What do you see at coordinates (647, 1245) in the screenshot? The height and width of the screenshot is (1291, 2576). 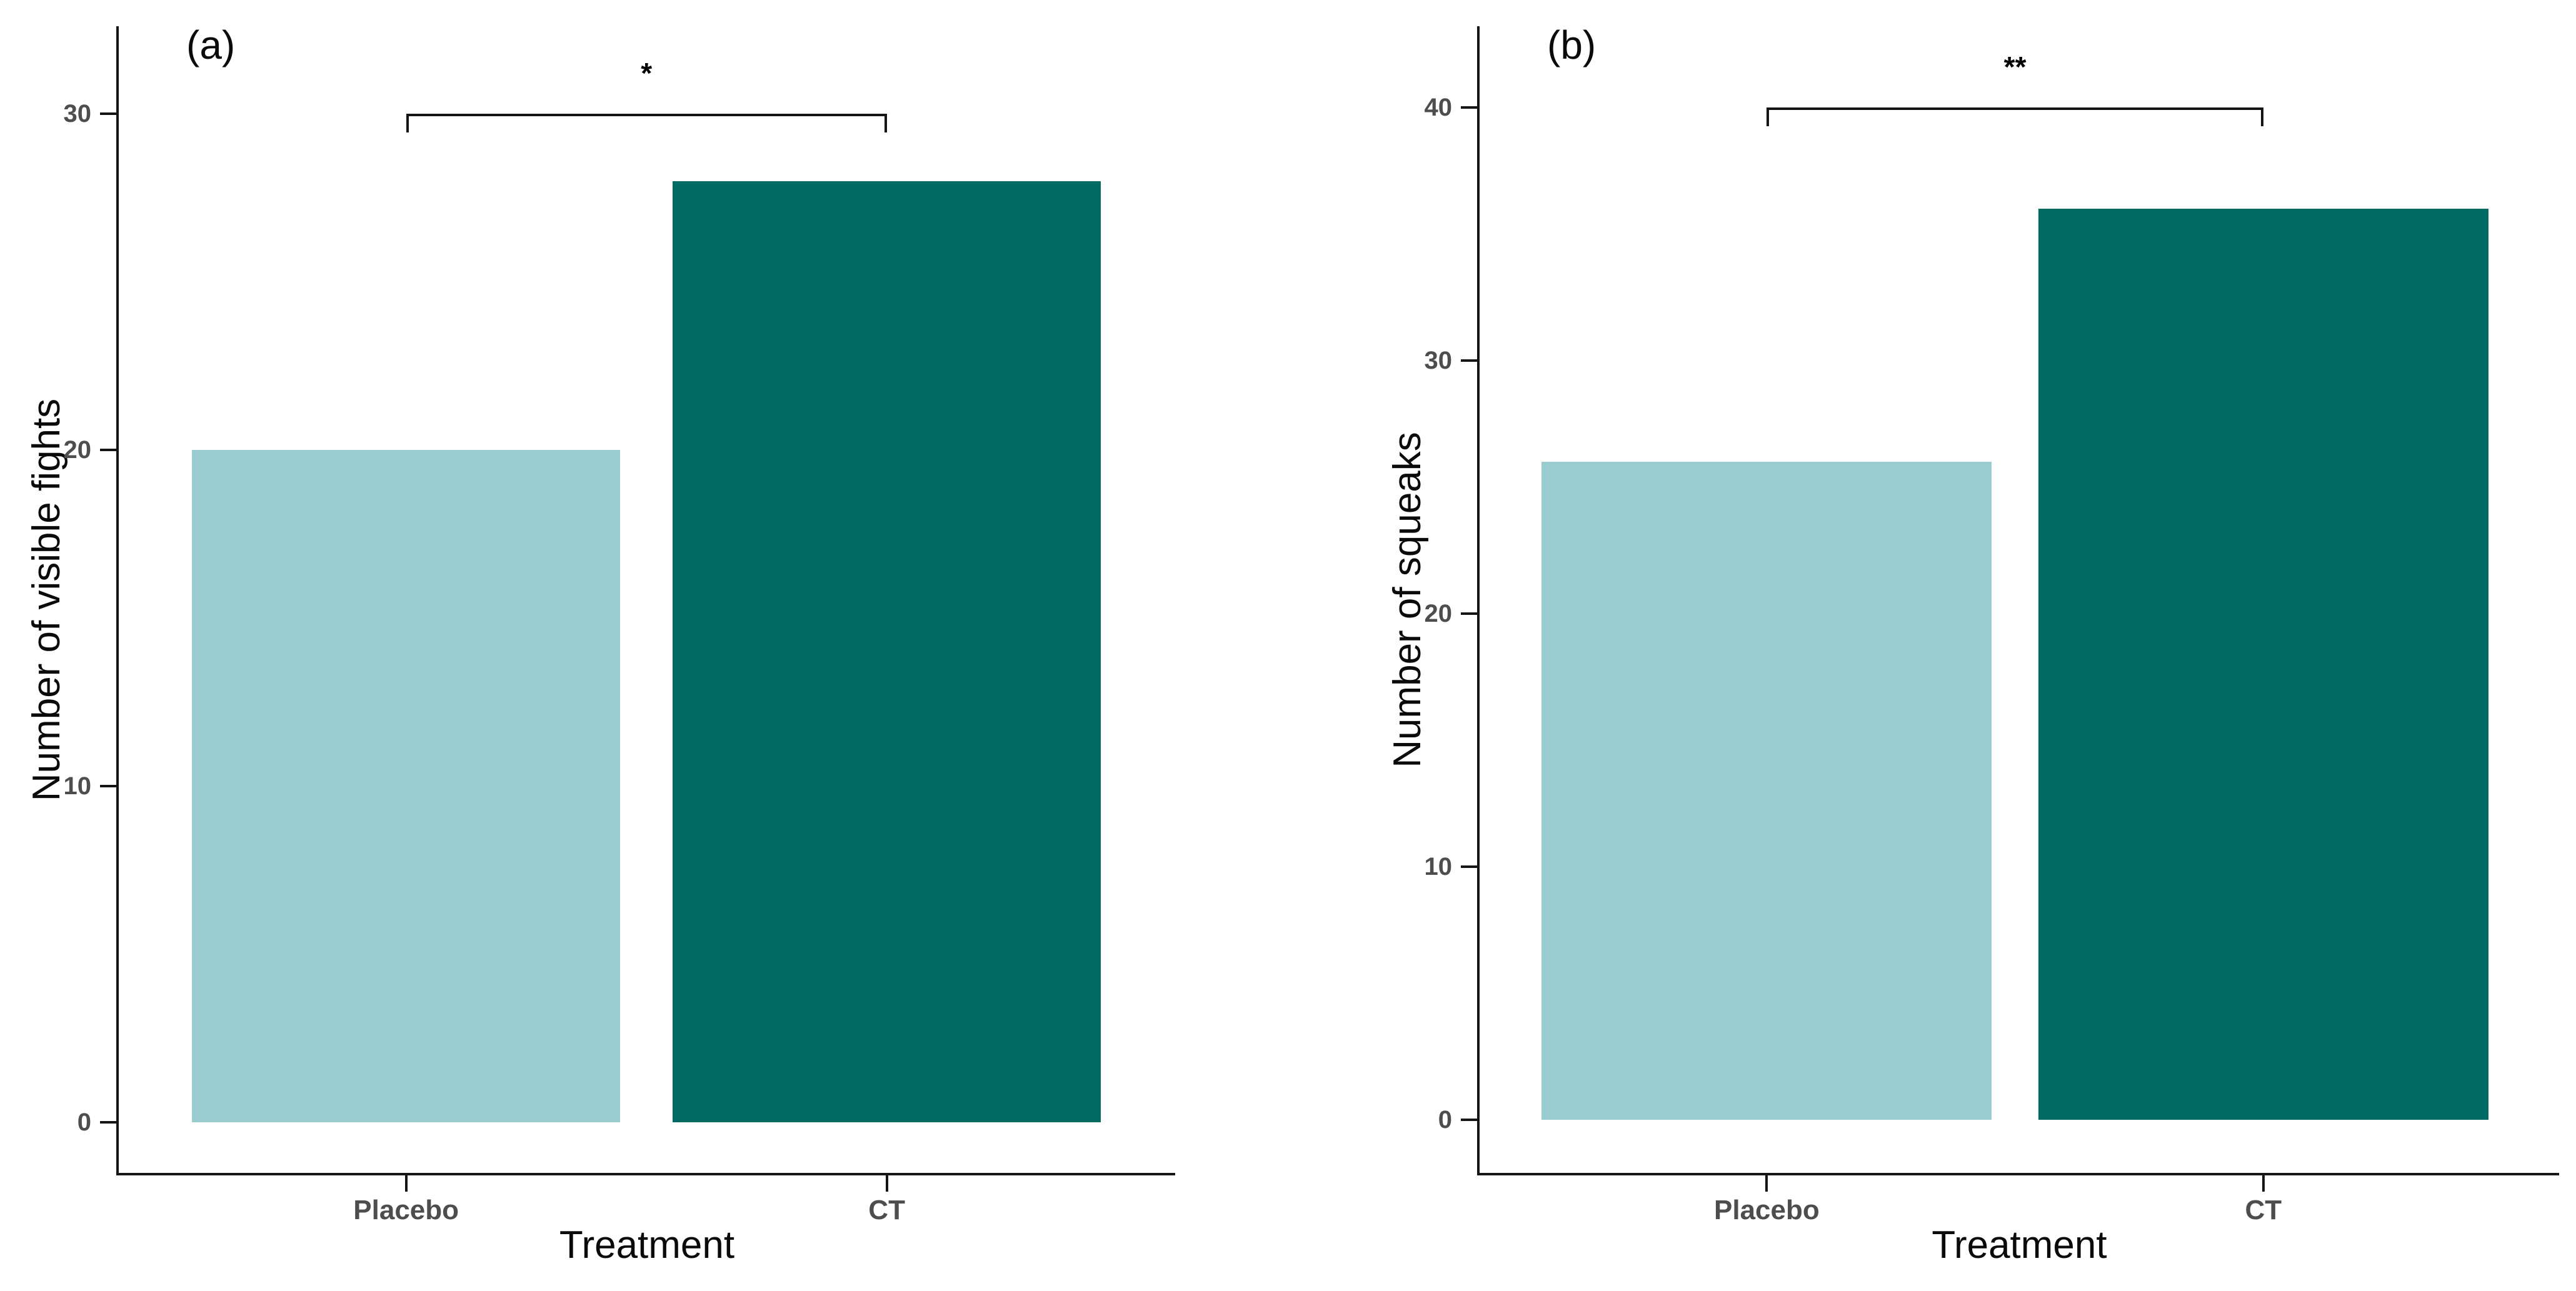 I see `panel-a-x-axis-title: Treatment` at bounding box center [647, 1245].